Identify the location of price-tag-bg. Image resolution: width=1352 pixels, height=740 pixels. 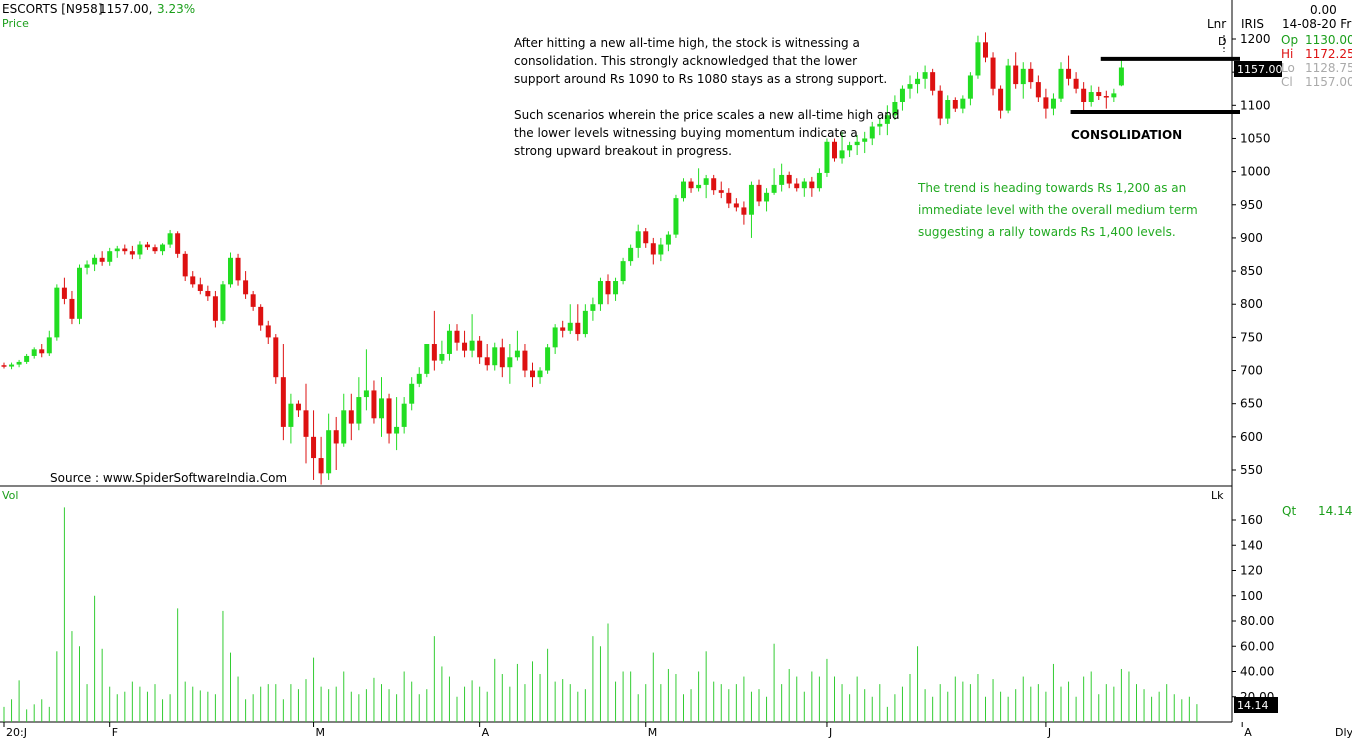
(1258, 69).